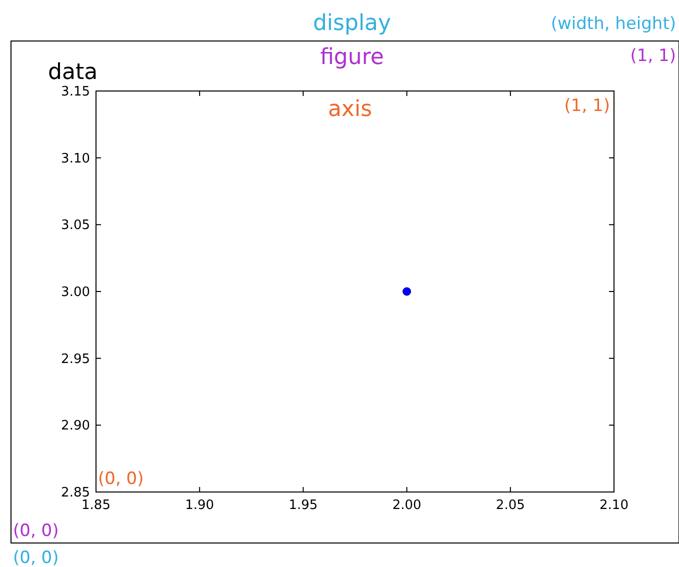  I want to click on text: (width, height), so click(613, 24).